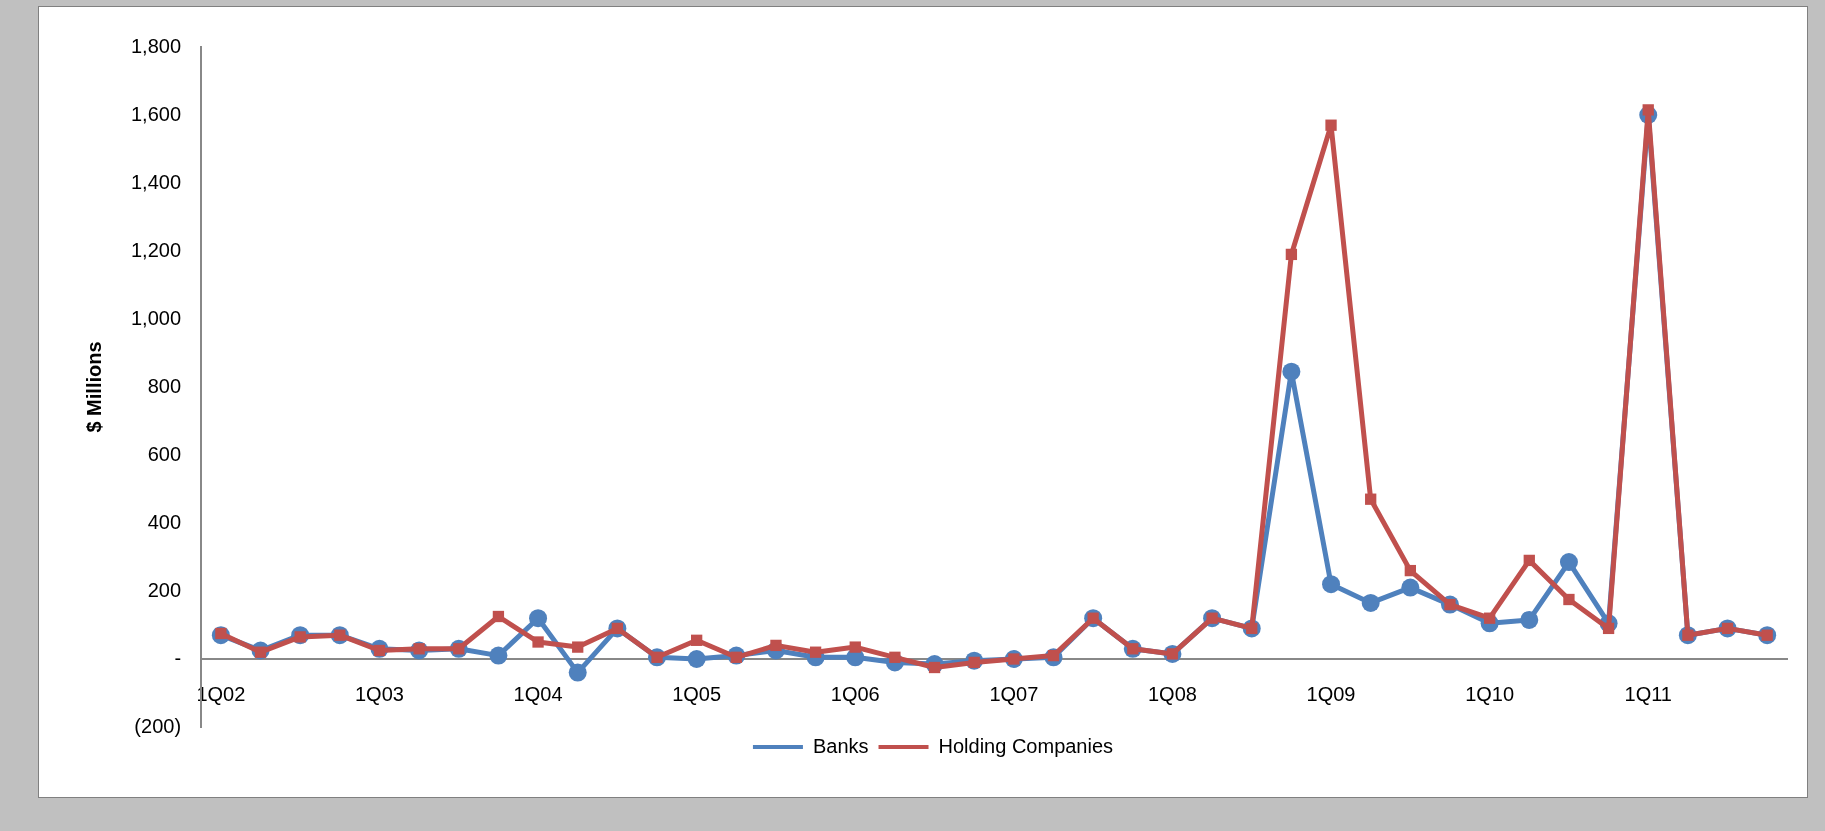 This screenshot has height=831, width=1825. What do you see at coordinates (221, 693) in the screenshot?
I see `x-tick-label: 1Q02` at bounding box center [221, 693].